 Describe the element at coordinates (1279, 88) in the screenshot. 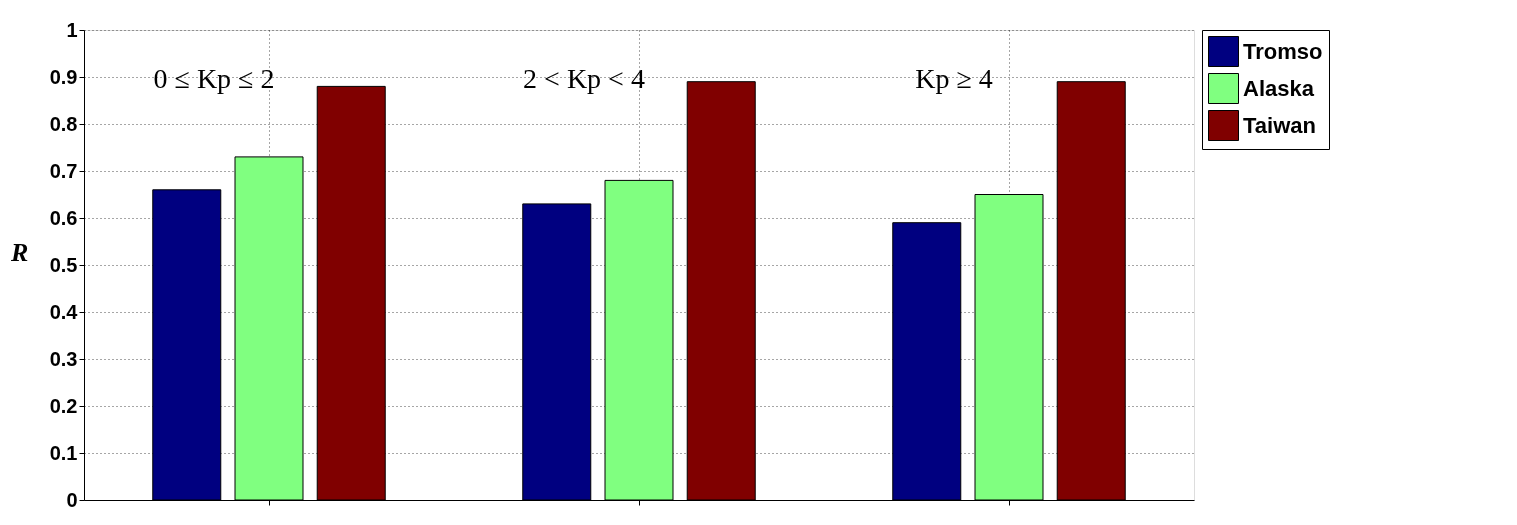

I see `legend-label: Alaska` at that location.